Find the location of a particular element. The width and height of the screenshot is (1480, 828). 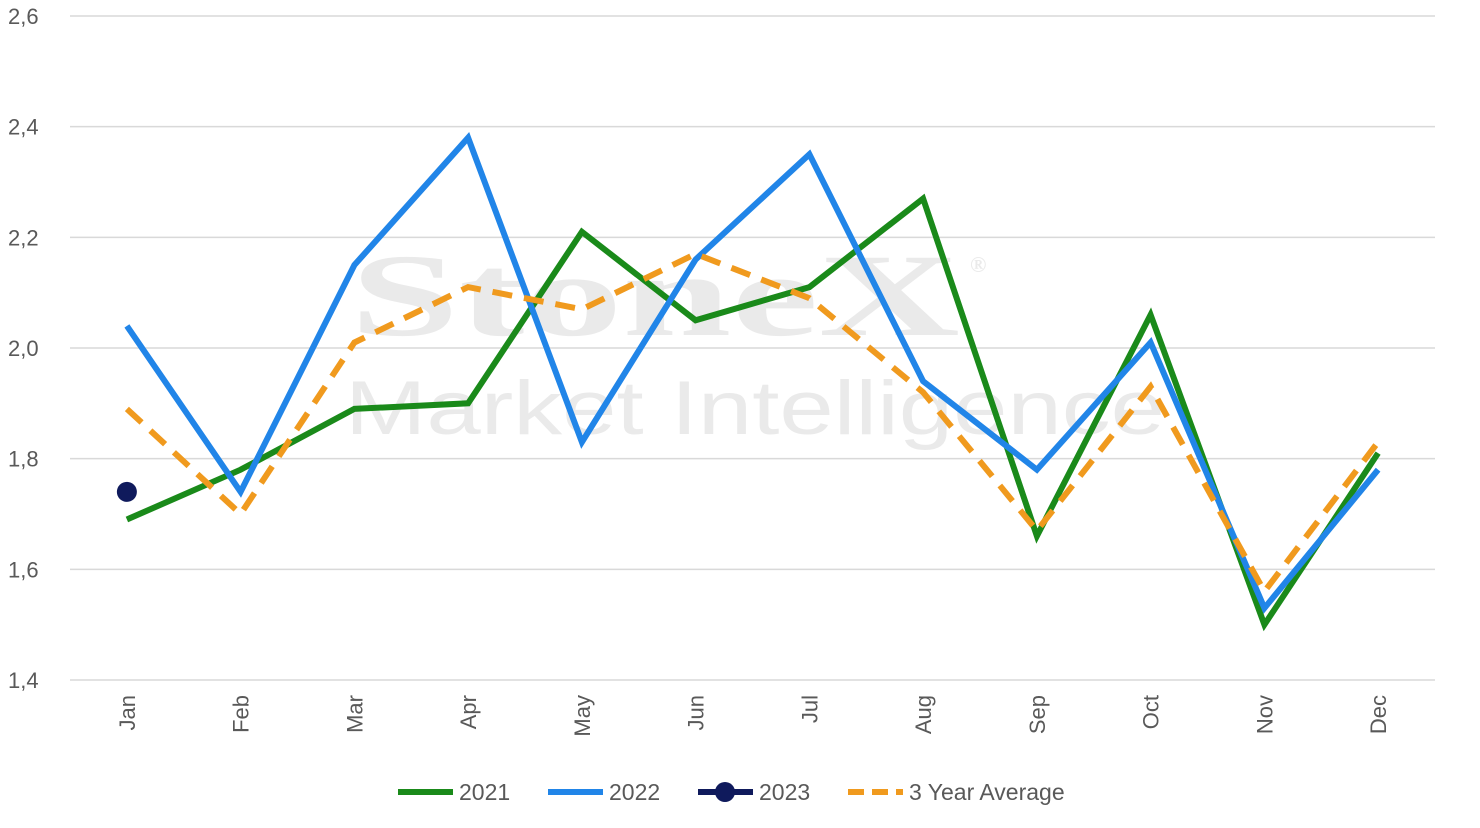

watermark: StoneX ® Market Intelligence is located at coordinates (755, 340).